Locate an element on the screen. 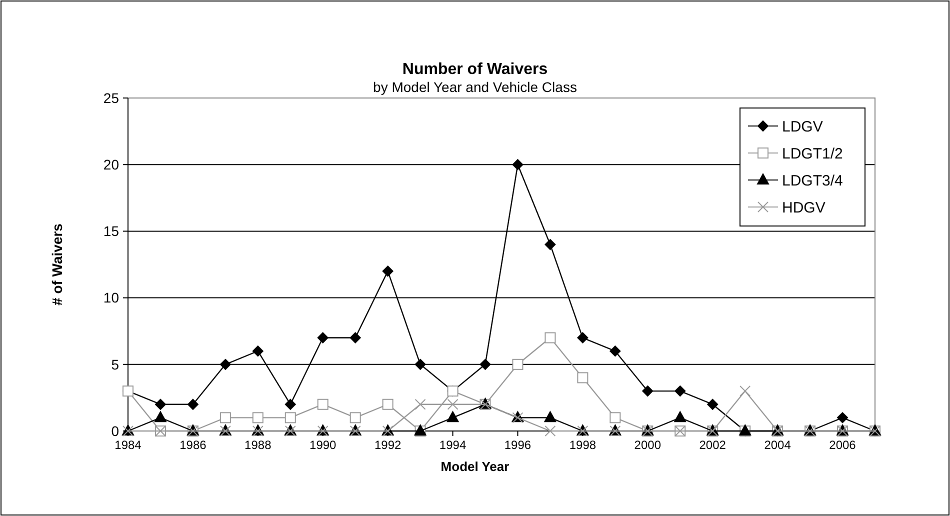 Image resolution: width=950 pixels, height=516 pixels. y-tick-label: 15 is located at coordinates (111, 231).